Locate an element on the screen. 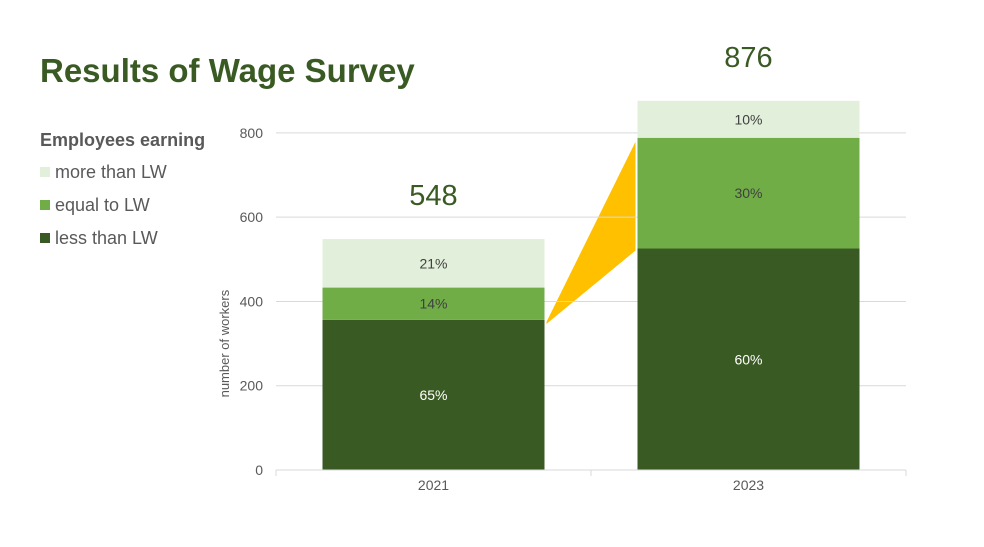  legend-label-less-than-lw: less than LW is located at coordinates (106, 237).